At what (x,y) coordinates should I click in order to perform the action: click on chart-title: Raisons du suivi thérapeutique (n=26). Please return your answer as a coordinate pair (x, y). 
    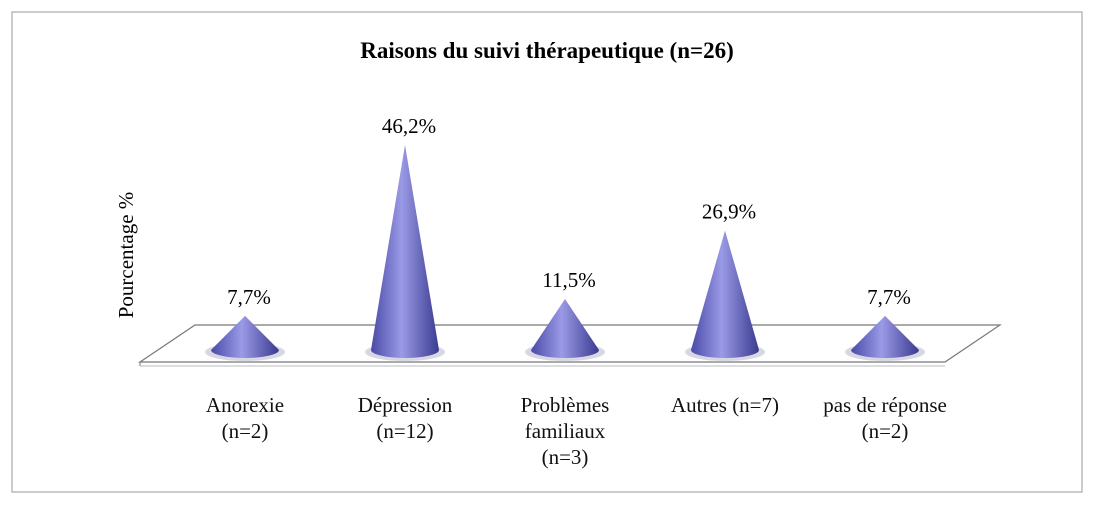
    Looking at the image, I should click on (547, 50).